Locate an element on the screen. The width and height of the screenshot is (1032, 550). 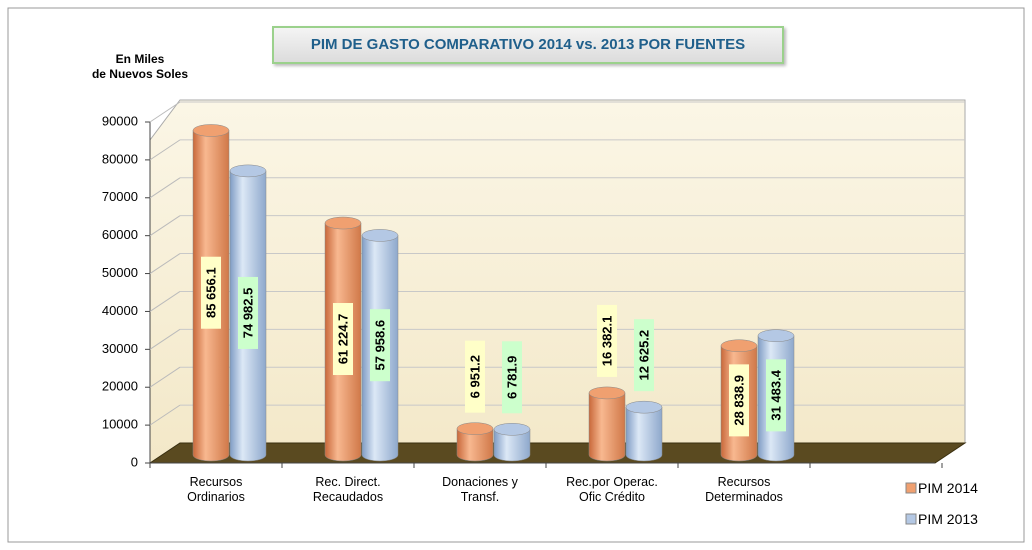
value-label-text: 61 224.7 is located at coordinates (342, 339).